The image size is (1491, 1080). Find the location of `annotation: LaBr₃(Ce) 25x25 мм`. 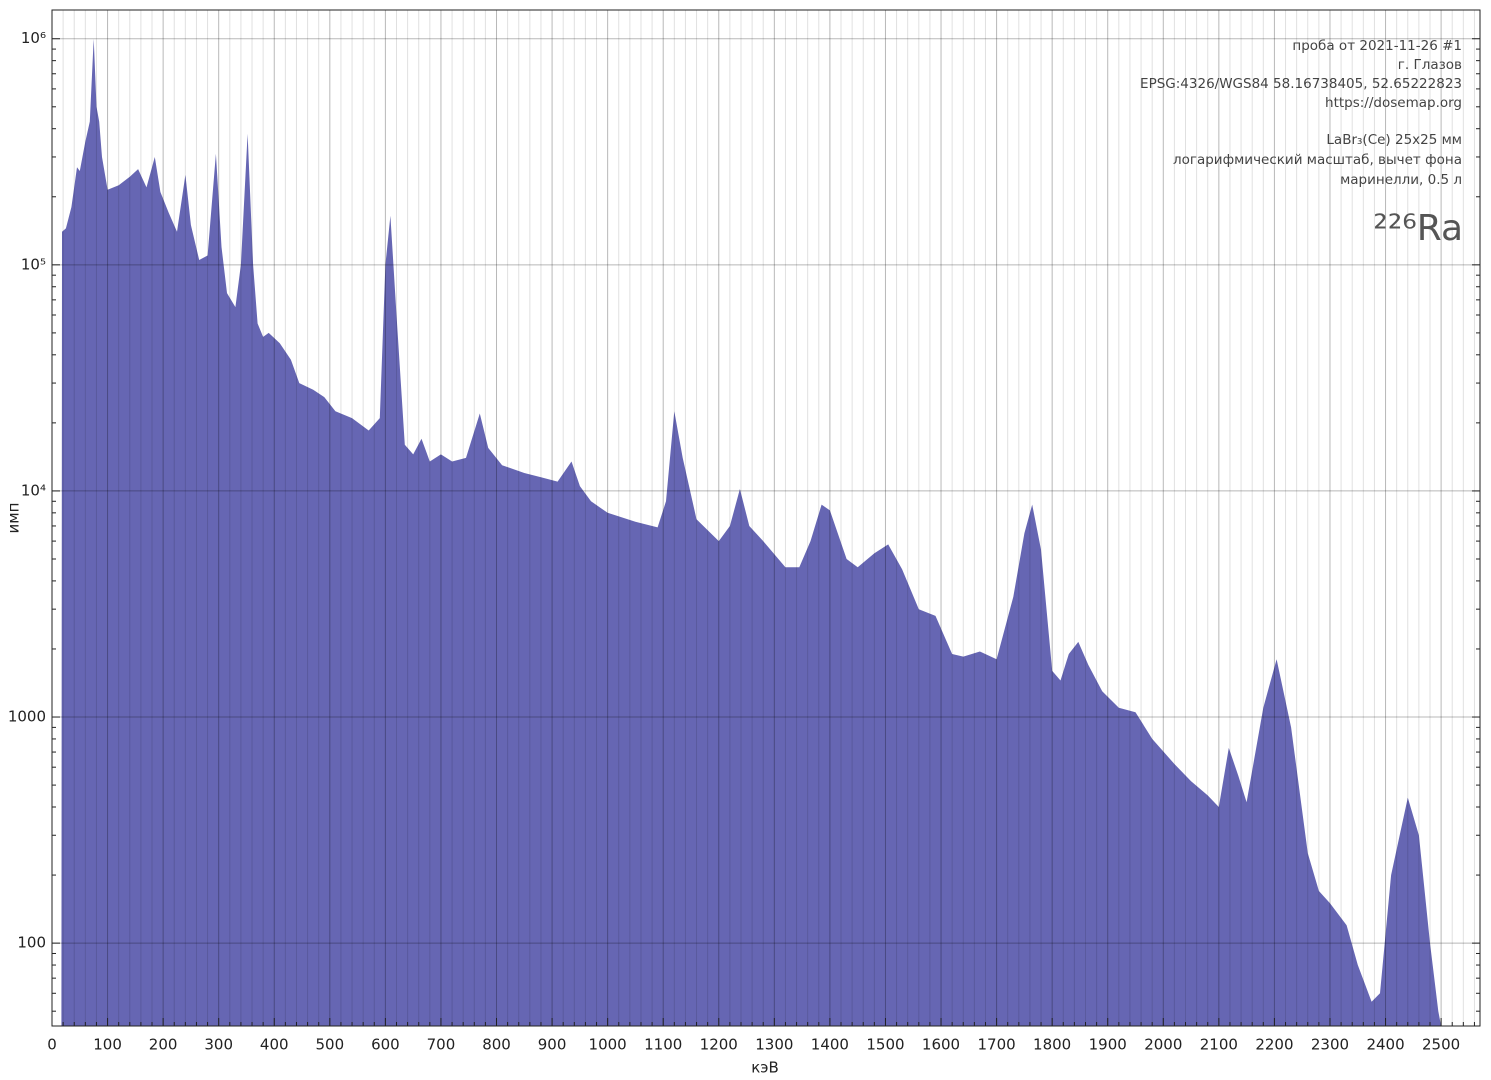

annotation: LaBr₃(Ce) 25x25 мм is located at coordinates (1394, 140).